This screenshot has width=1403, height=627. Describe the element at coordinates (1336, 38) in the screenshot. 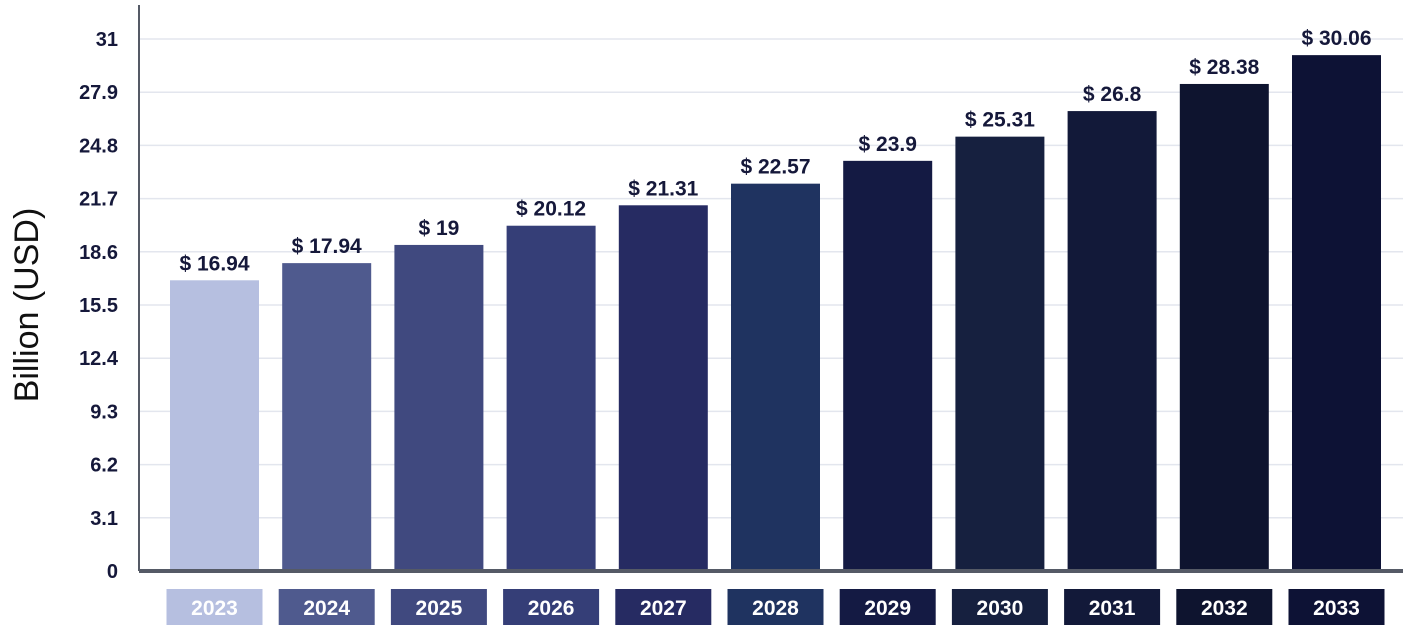

I see `bar-value-label: $ 30.06` at that location.